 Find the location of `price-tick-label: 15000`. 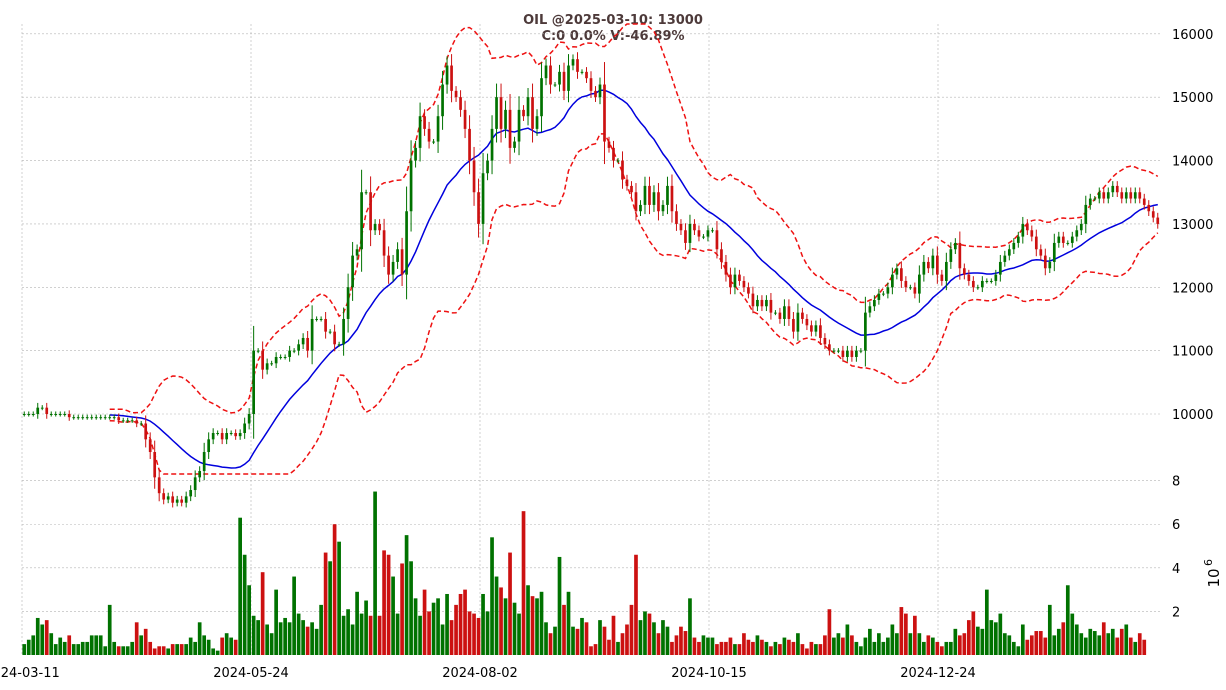

price-tick-label: 15000 is located at coordinates (1192, 98).